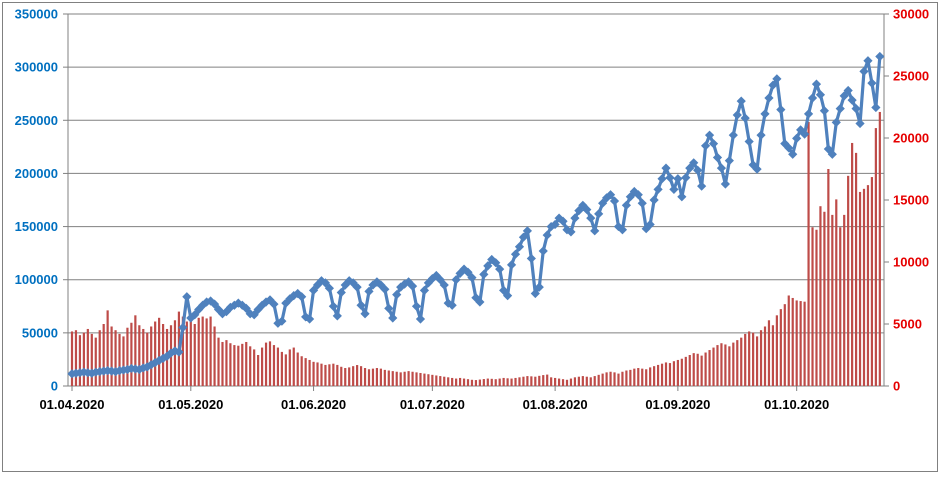  What do you see at coordinates (911, 200) in the screenshot?
I see `y-axis-right-label: 15000` at bounding box center [911, 200].